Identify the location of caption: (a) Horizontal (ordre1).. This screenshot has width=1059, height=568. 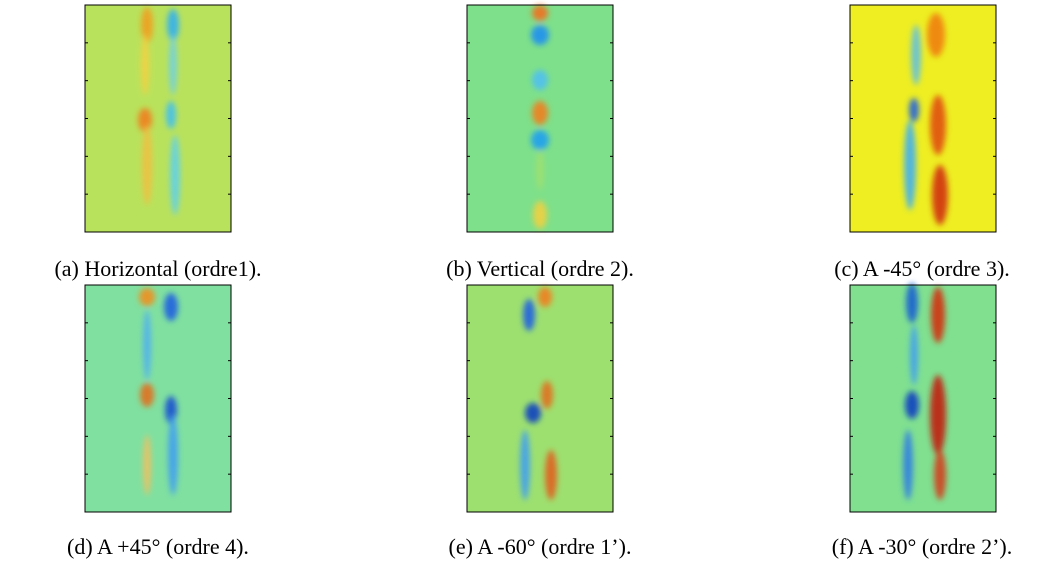
(157, 268).